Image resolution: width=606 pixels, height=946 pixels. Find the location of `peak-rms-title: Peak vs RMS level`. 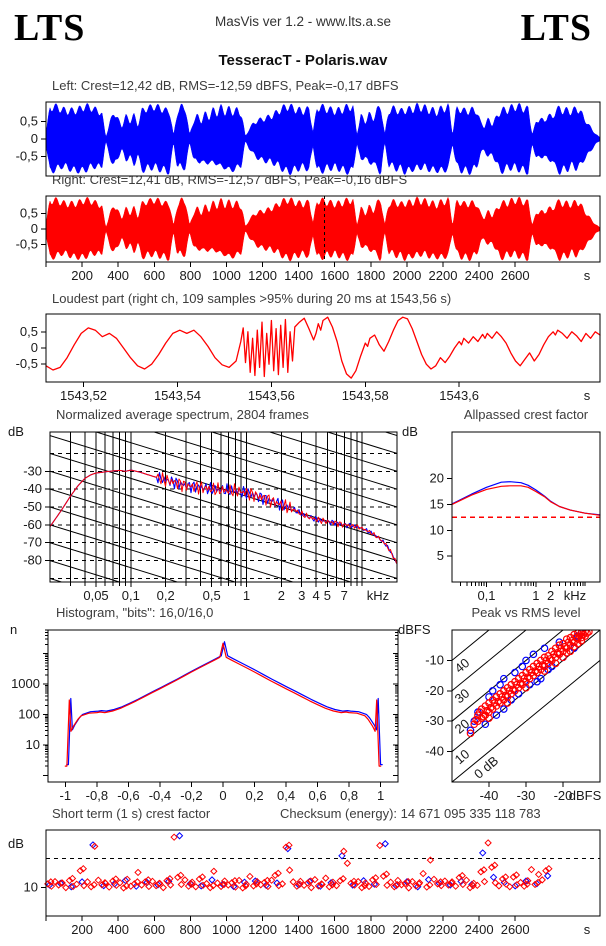

peak-rms-title: Peak vs RMS level is located at coordinates (526, 612).